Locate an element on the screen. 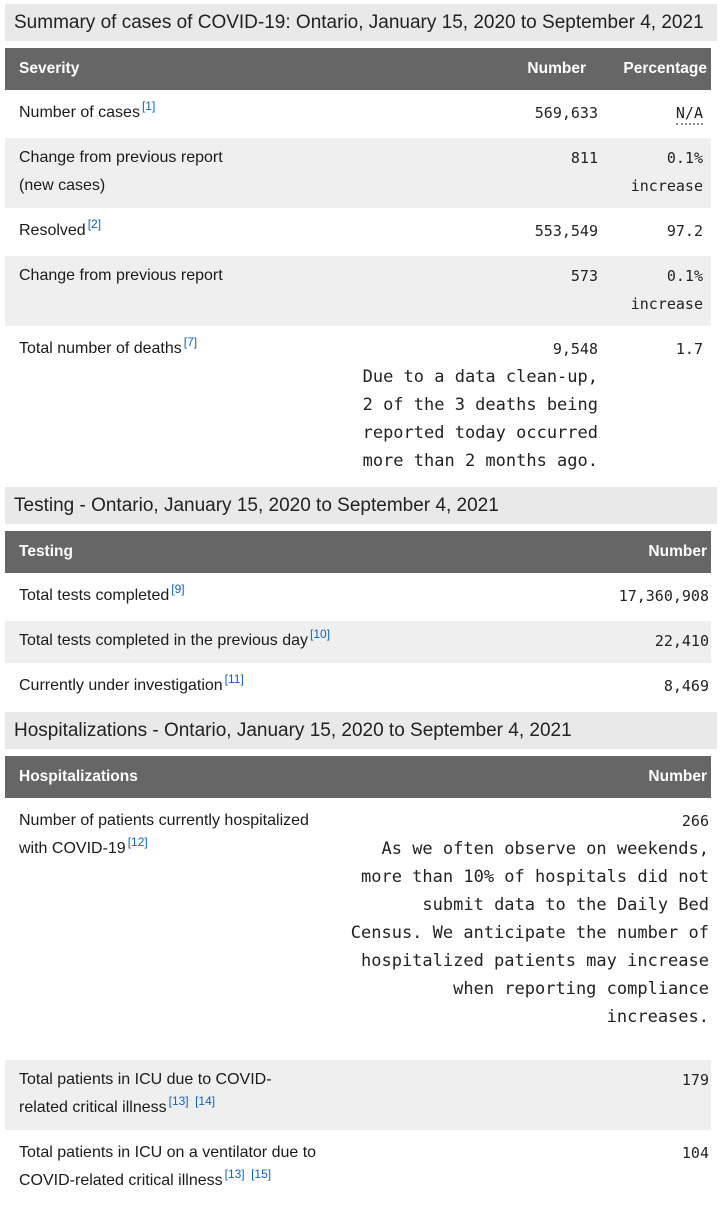  severity-cell: Change from previous report (new cases) is located at coordinates (125, 173).